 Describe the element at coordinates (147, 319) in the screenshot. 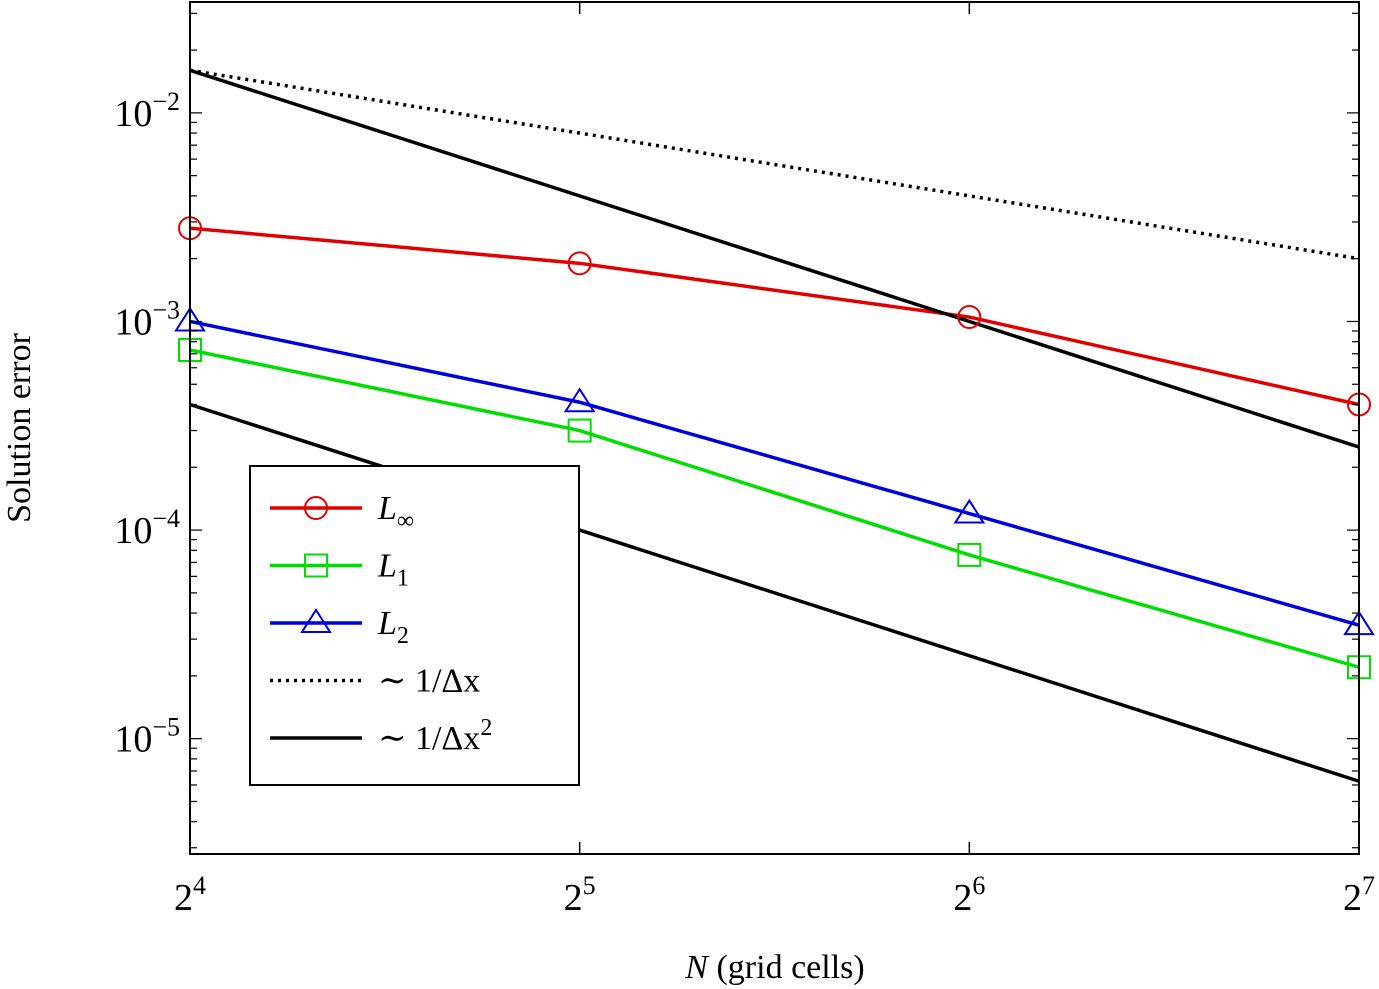

I see `y-tick-label-1: 10⁻³` at that location.